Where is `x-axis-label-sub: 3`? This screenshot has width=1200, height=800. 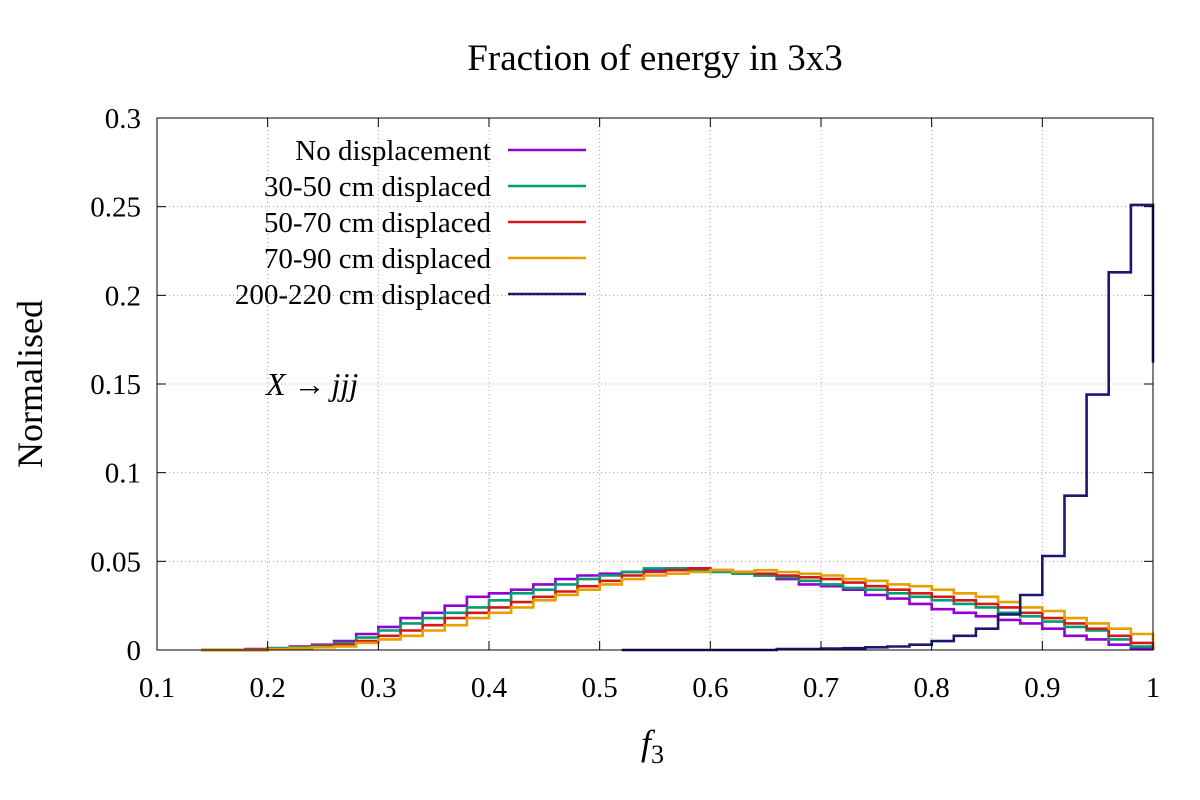
x-axis-label-sub: 3 is located at coordinates (657, 754).